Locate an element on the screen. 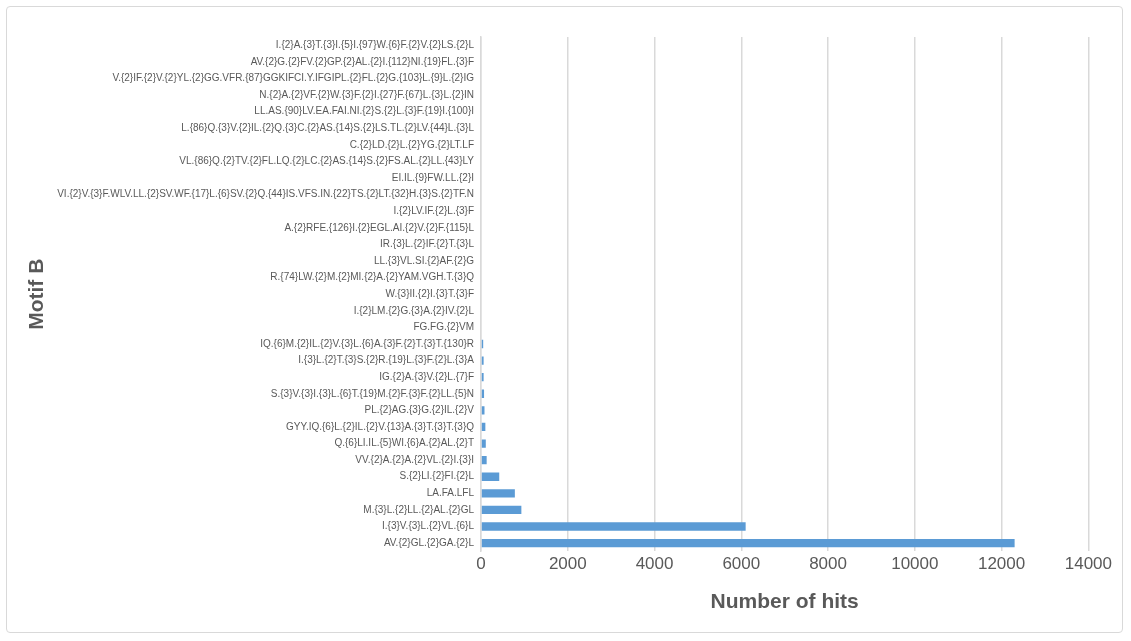 This screenshot has width=1131, height=641. y-tick-label: I.{2}LM.{2}G.{3}A.{2}IV.{2}L is located at coordinates (414, 310).